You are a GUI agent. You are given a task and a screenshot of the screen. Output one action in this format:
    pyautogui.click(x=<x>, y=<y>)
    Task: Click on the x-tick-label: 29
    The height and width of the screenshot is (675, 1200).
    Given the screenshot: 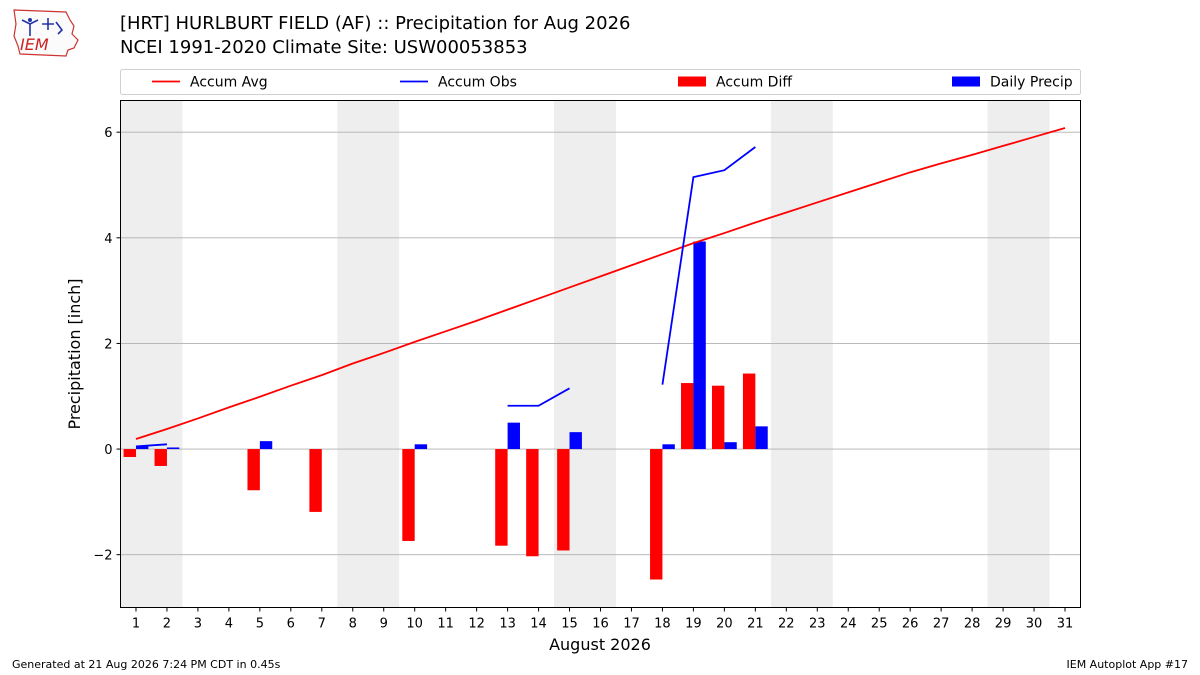 What is the action you would take?
    pyautogui.click(x=1003, y=624)
    